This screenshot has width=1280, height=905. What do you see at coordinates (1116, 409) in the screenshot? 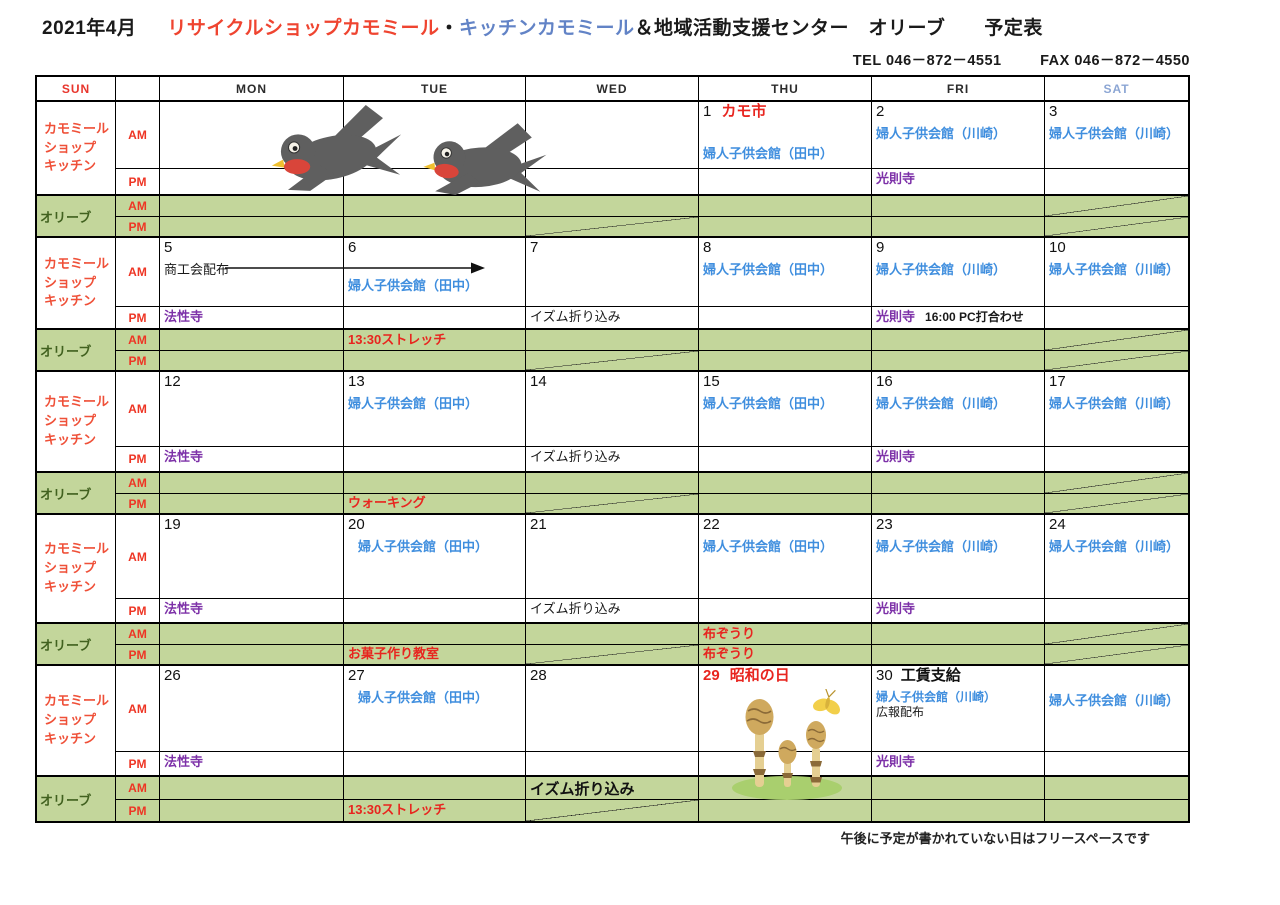
I see `w3-sat-am-cell: 17 婦人子供会館（川崎）` at bounding box center [1116, 409].